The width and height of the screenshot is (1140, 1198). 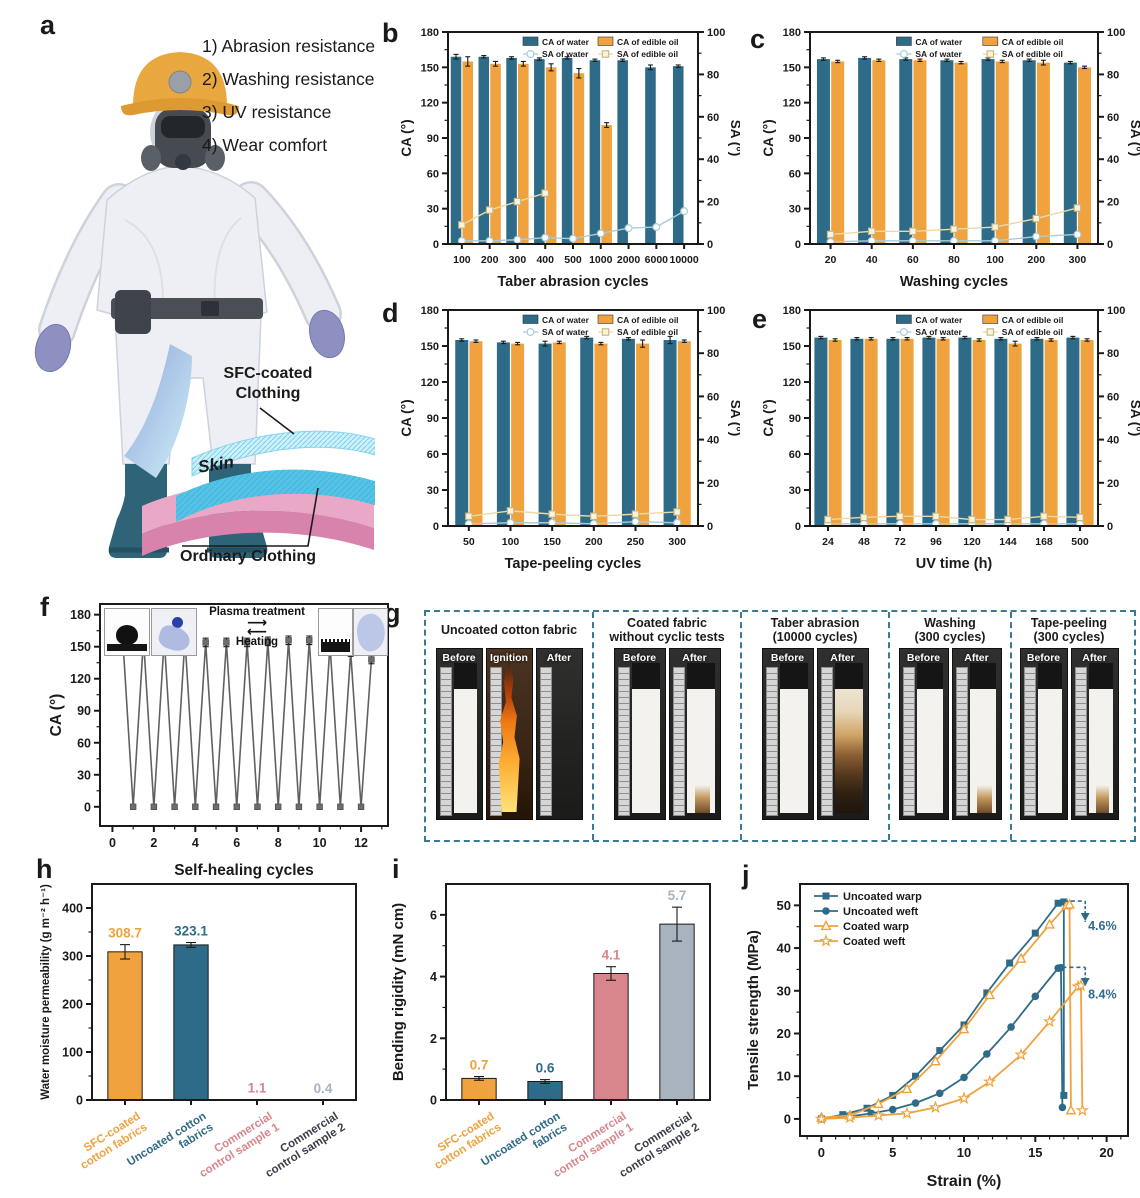 I want to click on forward-arrow-icon: ⟶, so click(x=257, y=622).